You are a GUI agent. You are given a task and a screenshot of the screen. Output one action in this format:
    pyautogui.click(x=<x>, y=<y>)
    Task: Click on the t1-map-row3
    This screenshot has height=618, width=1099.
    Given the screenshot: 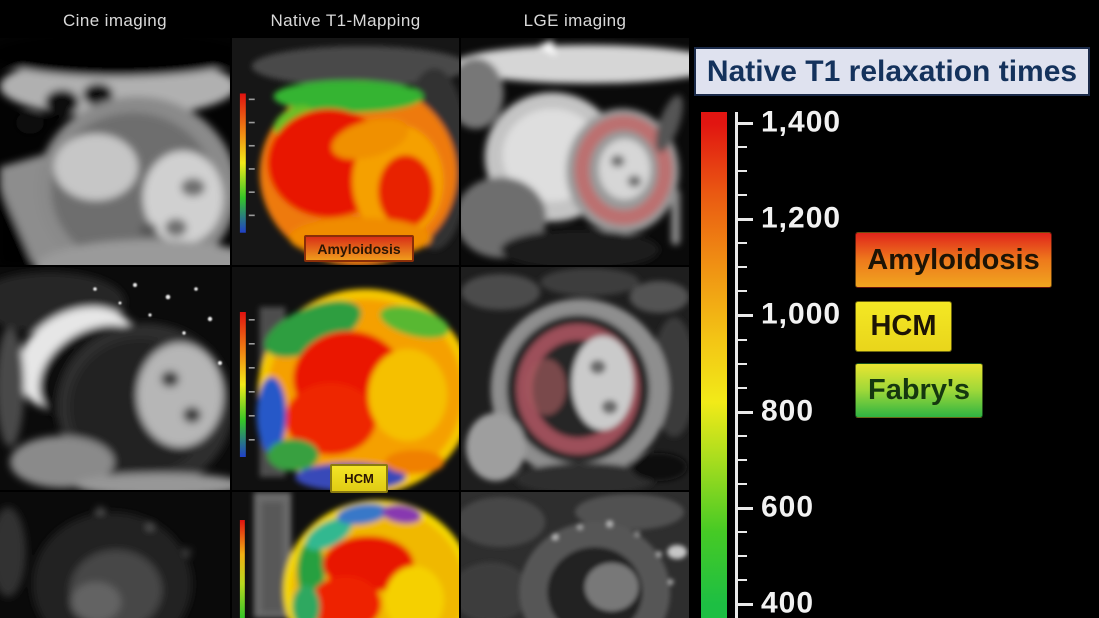 What is the action you would take?
    pyautogui.click(x=345, y=555)
    